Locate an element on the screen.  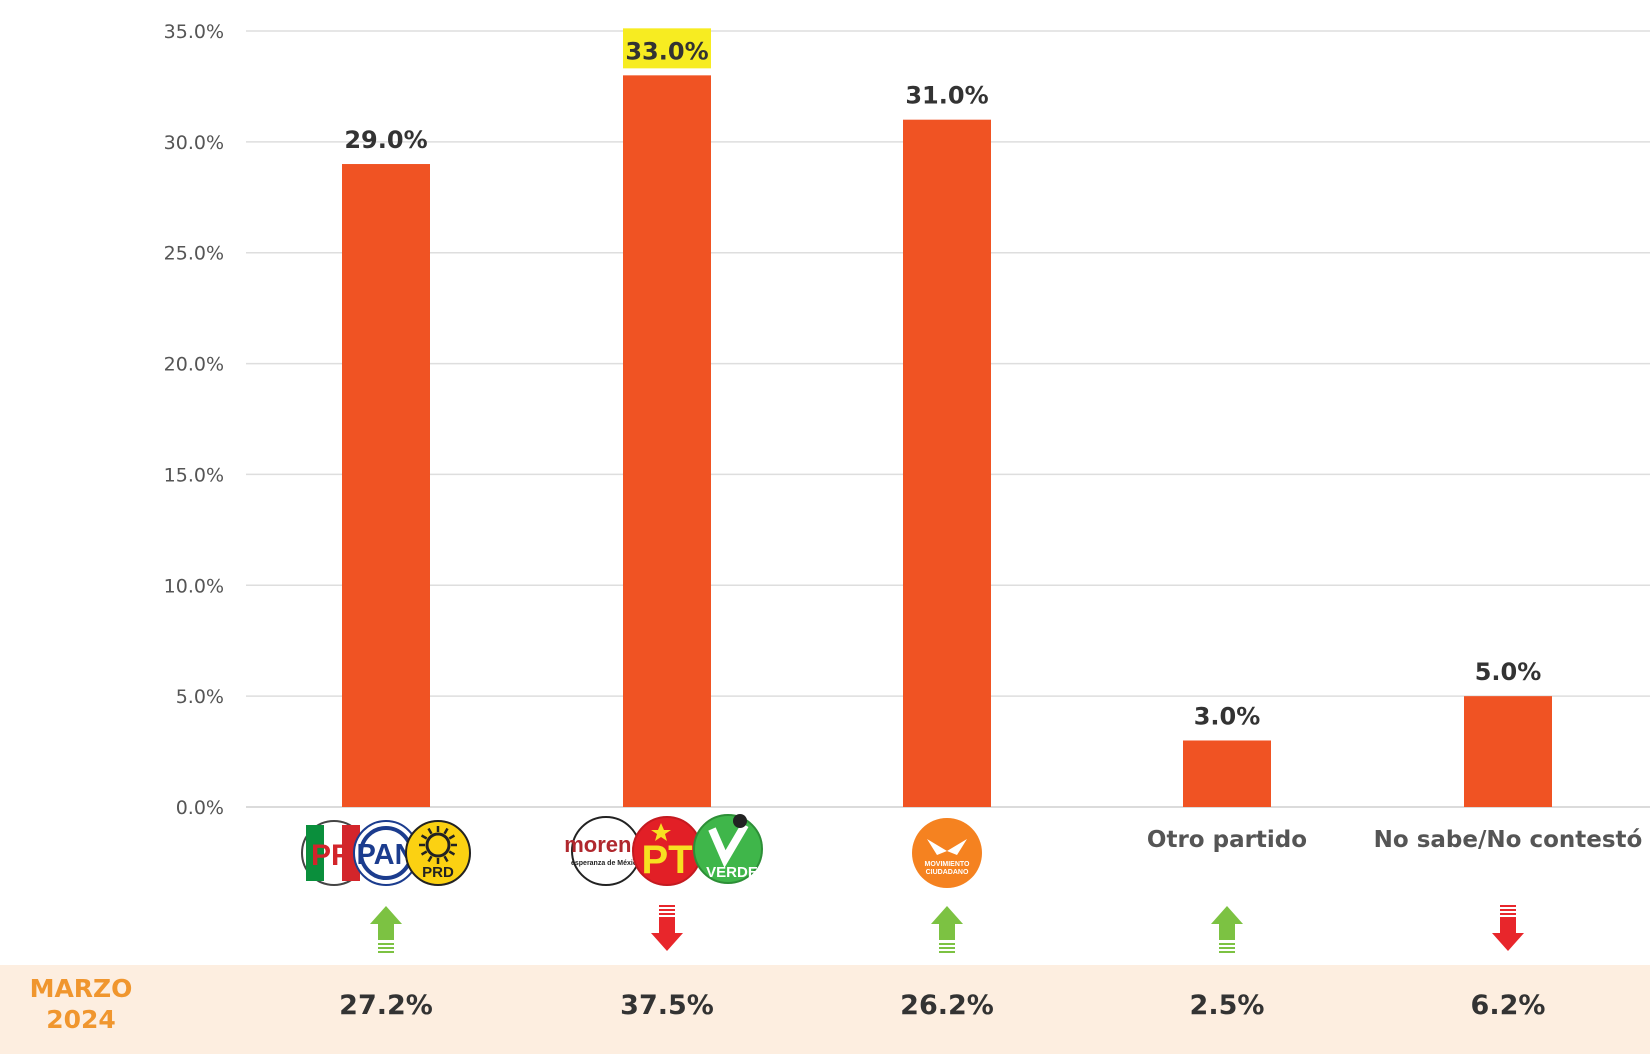
y-tick-label: 15.0% is located at coordinates (194, 475).